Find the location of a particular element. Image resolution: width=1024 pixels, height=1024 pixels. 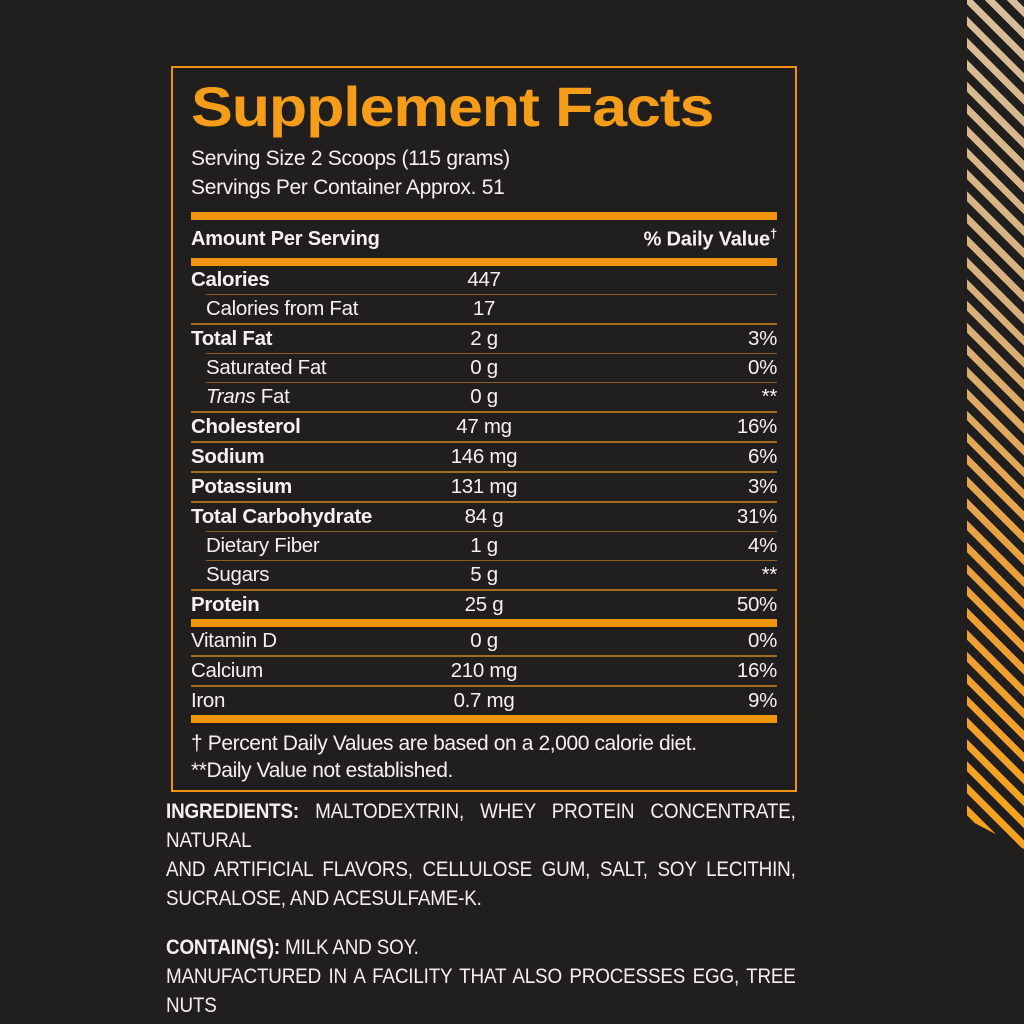

row-total-fat: Total Fat 2 g 3% is located at coordinates (484, 339).